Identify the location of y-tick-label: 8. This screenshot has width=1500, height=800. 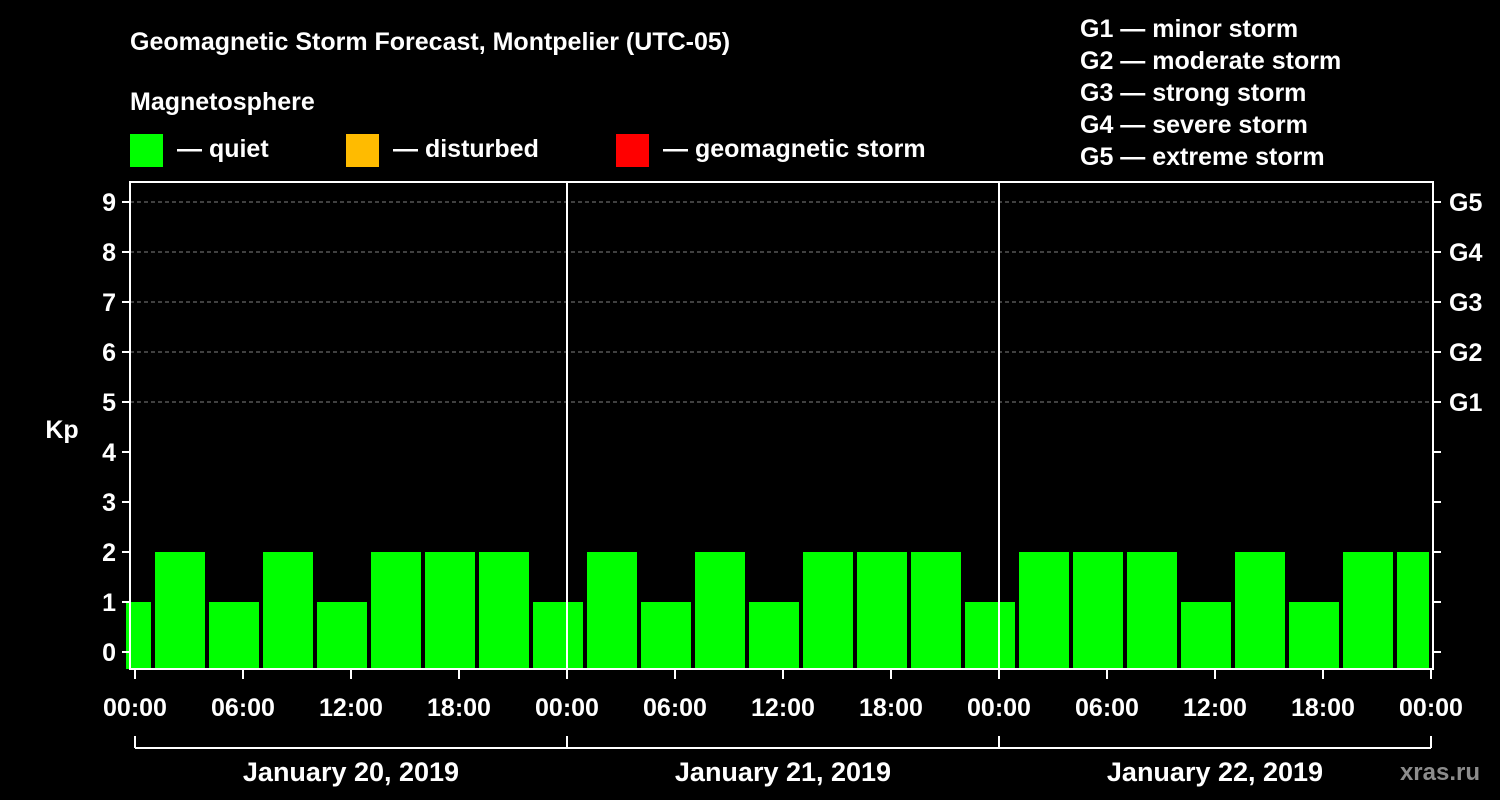
(109, 253).